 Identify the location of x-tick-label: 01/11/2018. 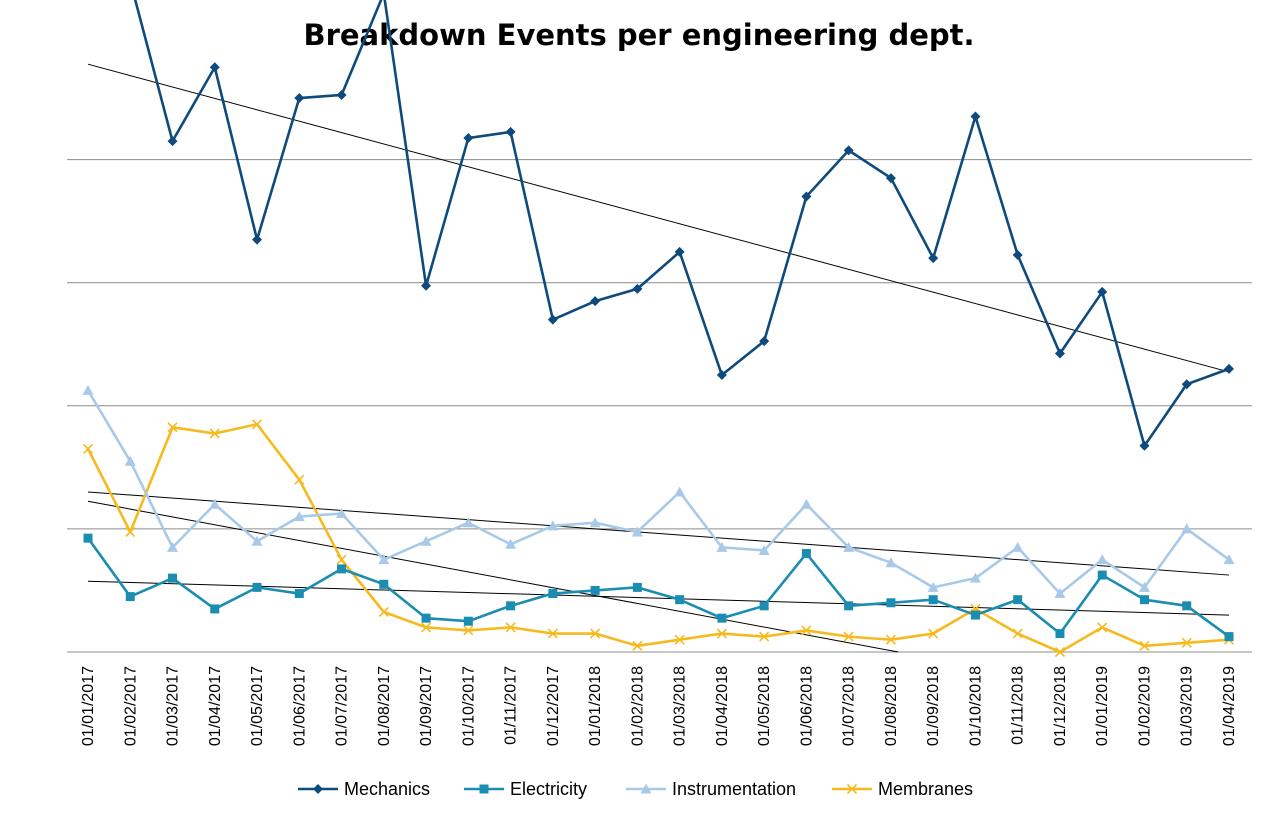
(1018, 705).